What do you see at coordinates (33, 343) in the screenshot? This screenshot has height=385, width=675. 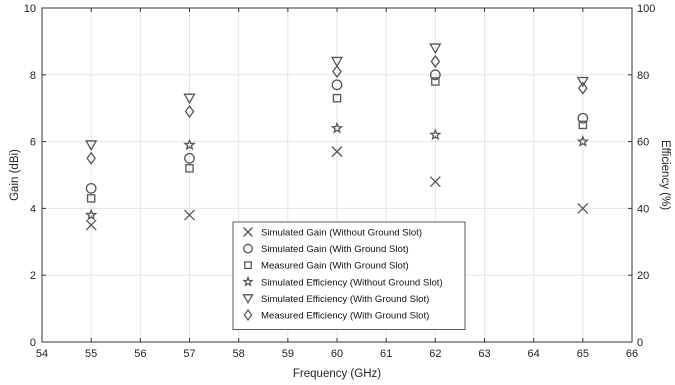 I see `y-tick-label: 0` at bounding box center [33, 343].